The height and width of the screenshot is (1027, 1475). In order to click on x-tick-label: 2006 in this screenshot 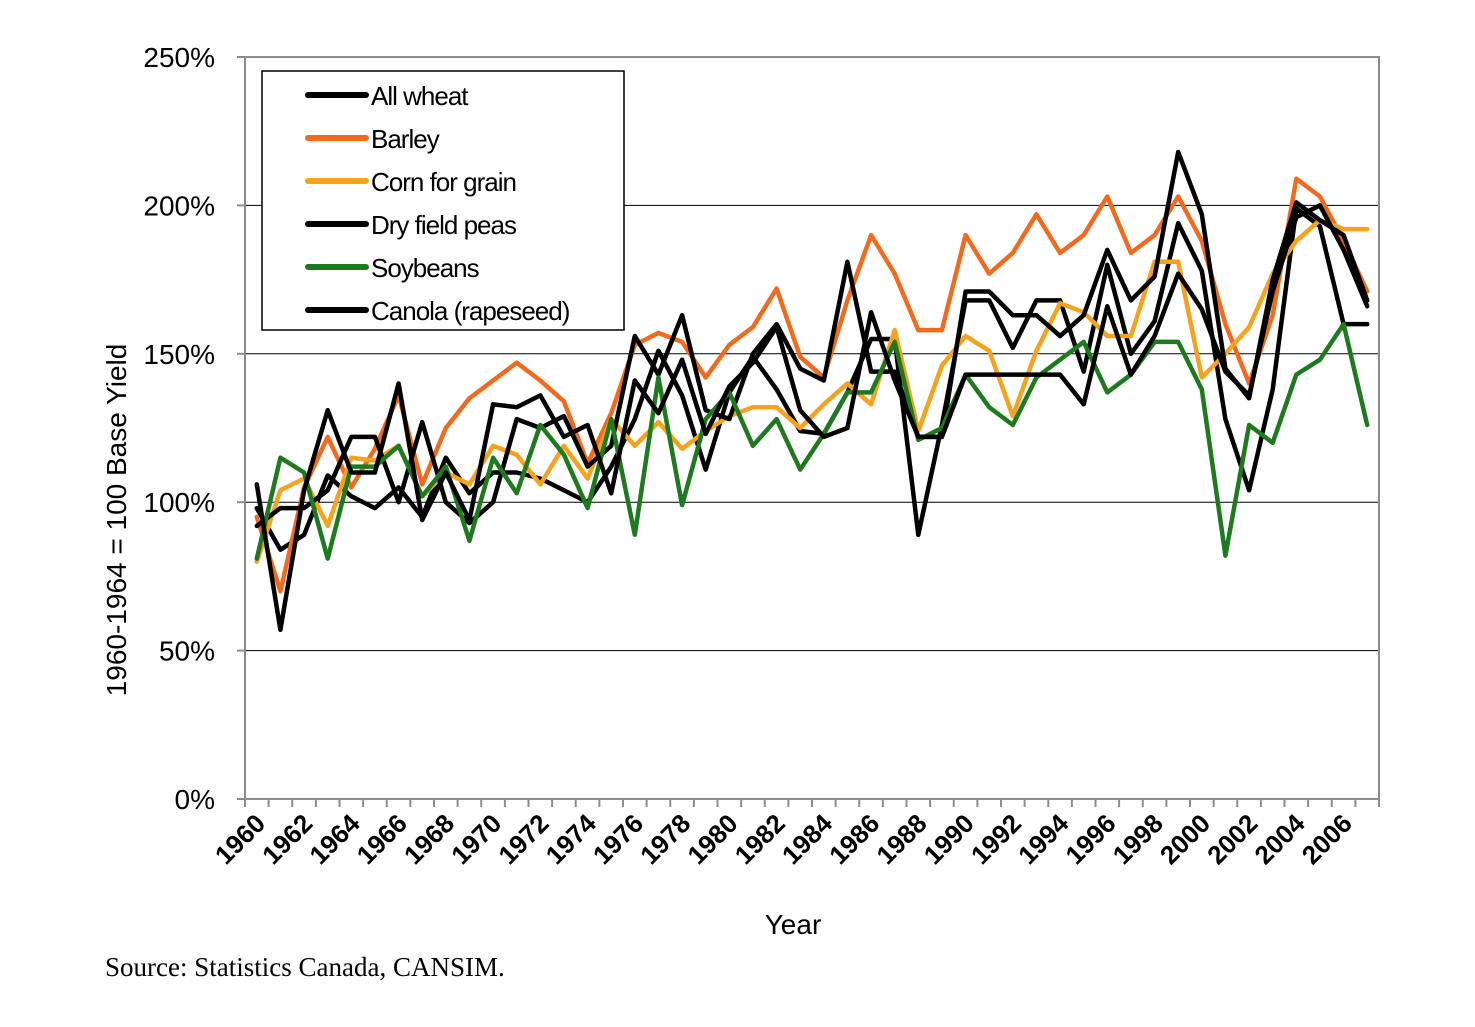, I will do `click(1327, 839)`.